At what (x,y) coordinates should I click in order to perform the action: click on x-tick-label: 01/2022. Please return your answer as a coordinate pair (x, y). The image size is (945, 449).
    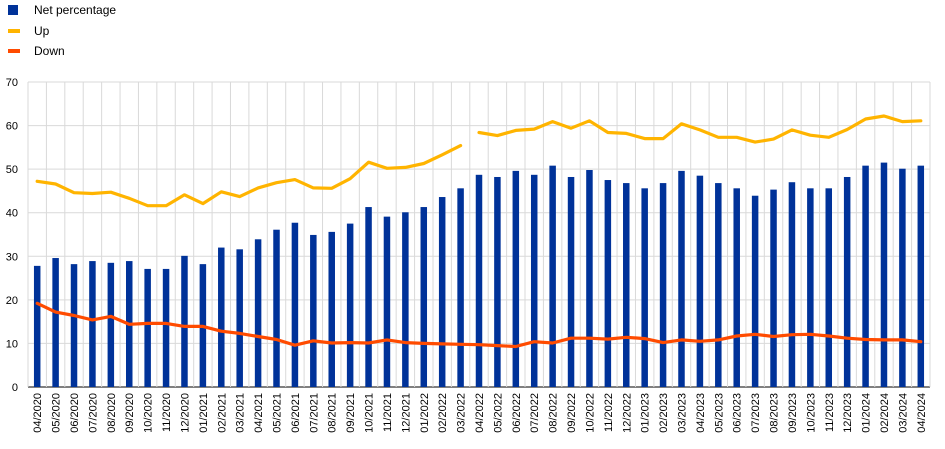
    Looking at the image, I should click on (425, 413).